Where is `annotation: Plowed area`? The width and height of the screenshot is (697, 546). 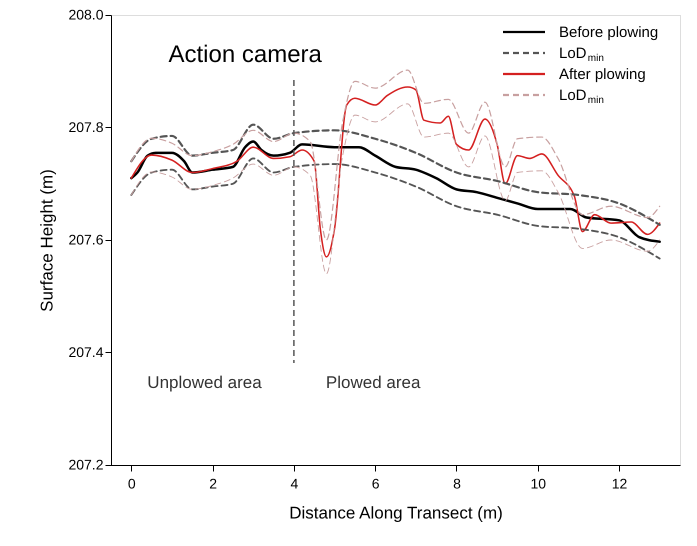
annotation: Plowed area is located at coordinates (373, 382).